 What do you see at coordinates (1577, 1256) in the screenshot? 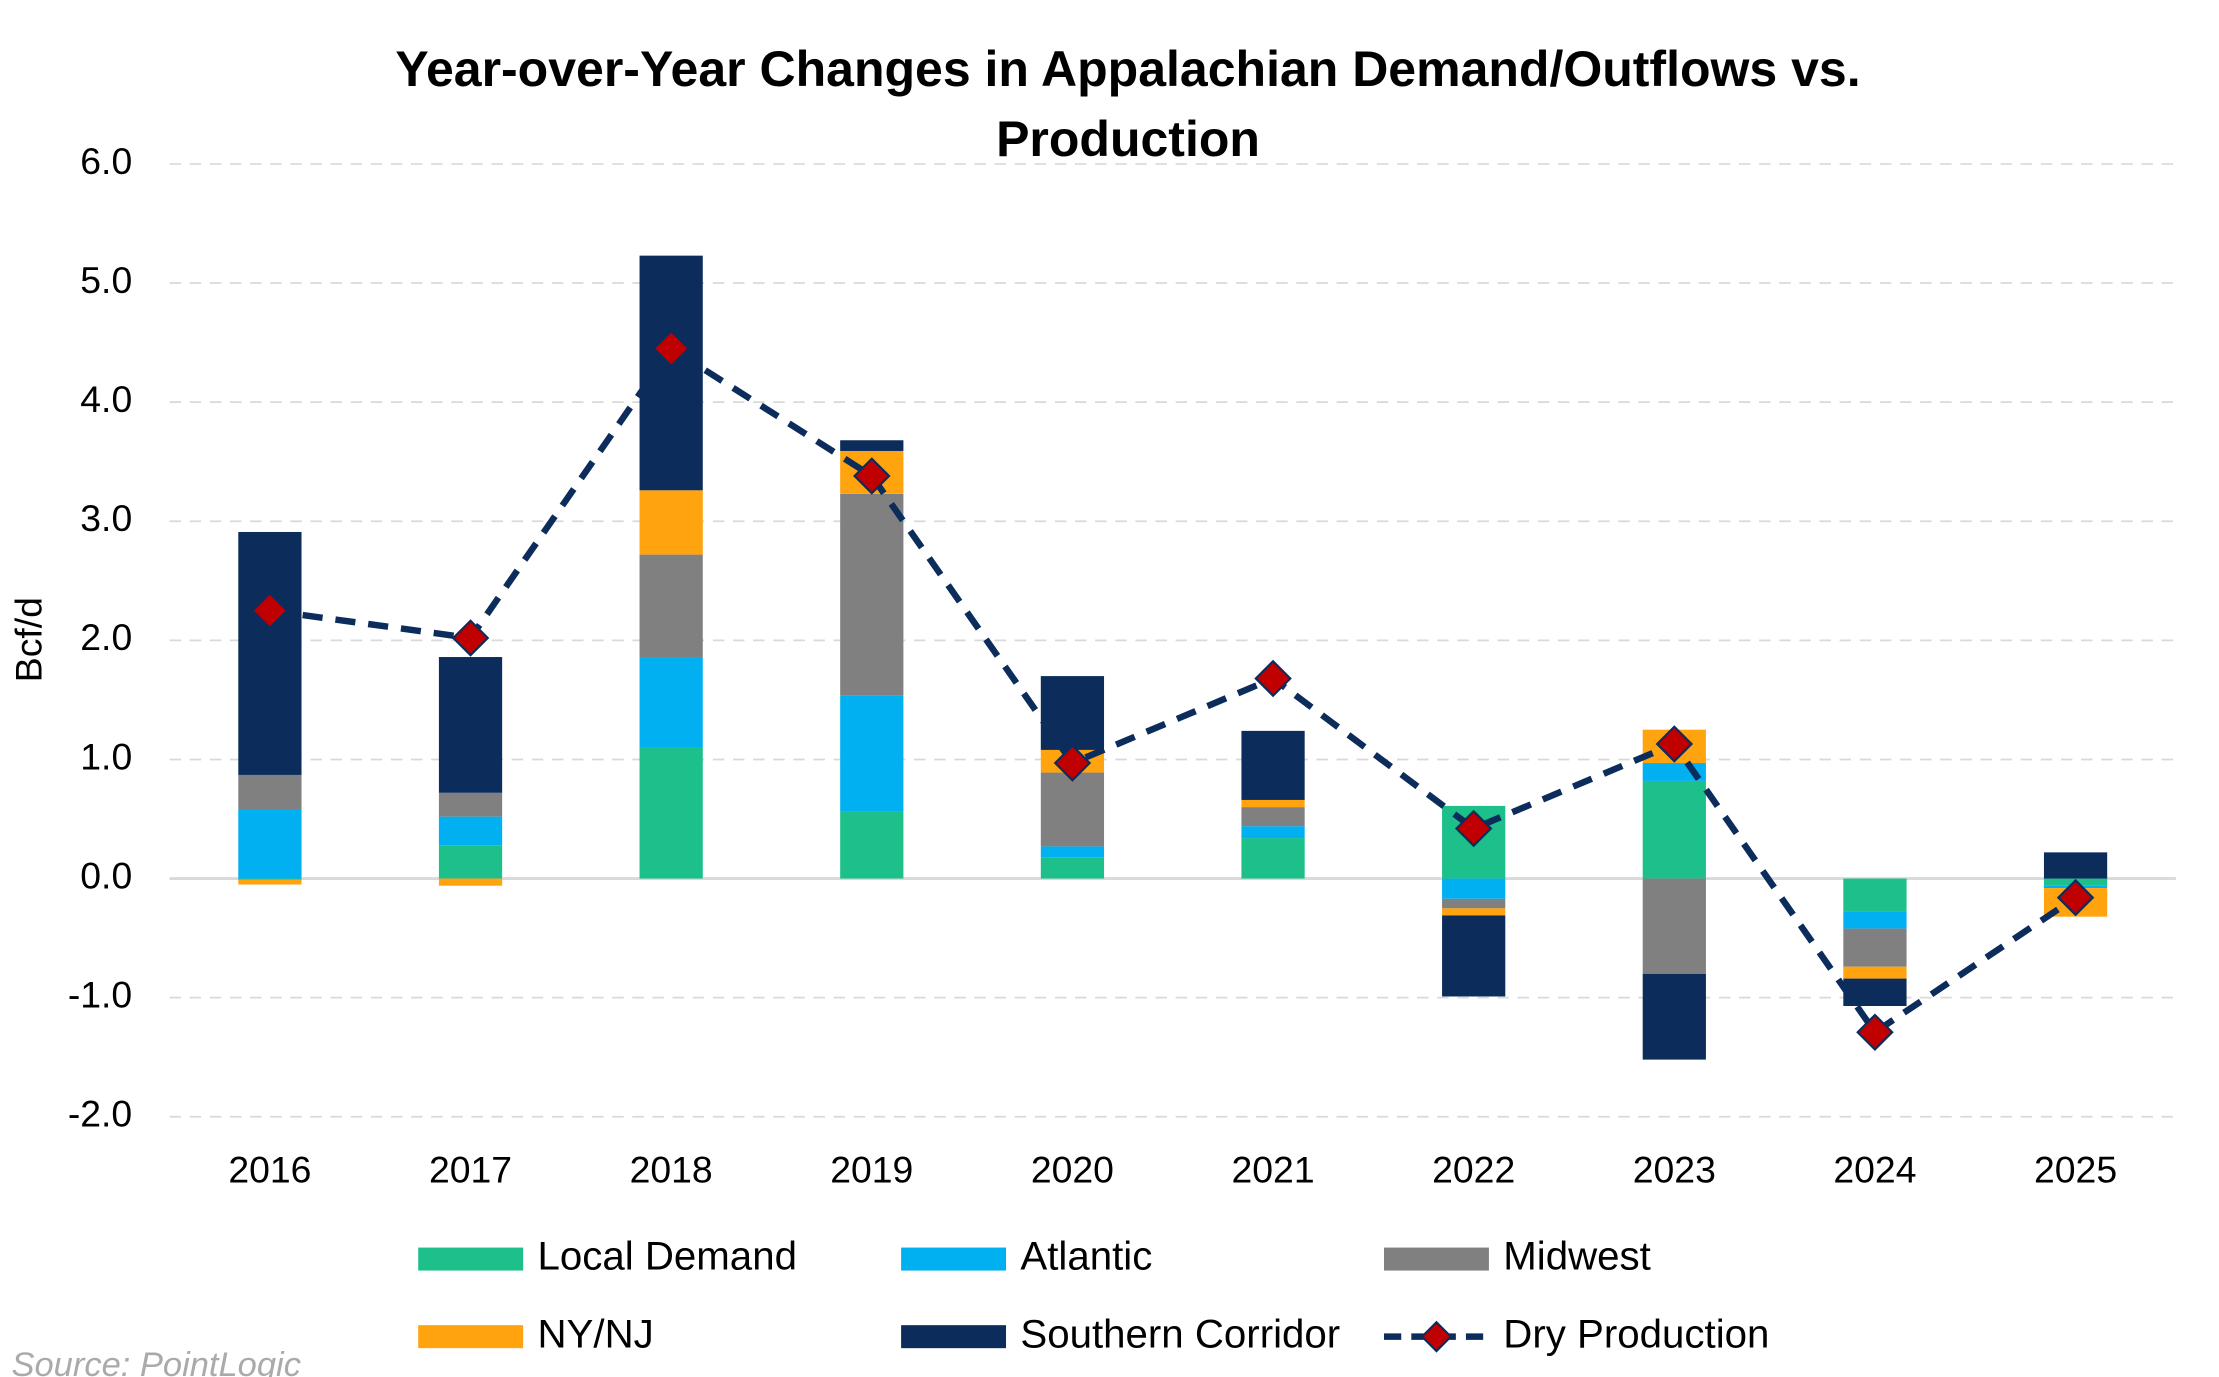
I see `legend-label: Midwest` at bounding box center [1577, 1256].